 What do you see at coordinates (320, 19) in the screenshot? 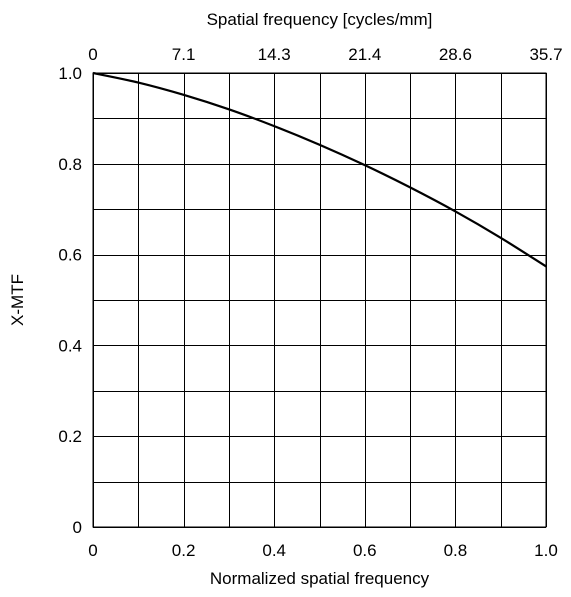
I see `top-axis-title: Spatial frequency [cycles/mm]` at bounding box center [320, 19].